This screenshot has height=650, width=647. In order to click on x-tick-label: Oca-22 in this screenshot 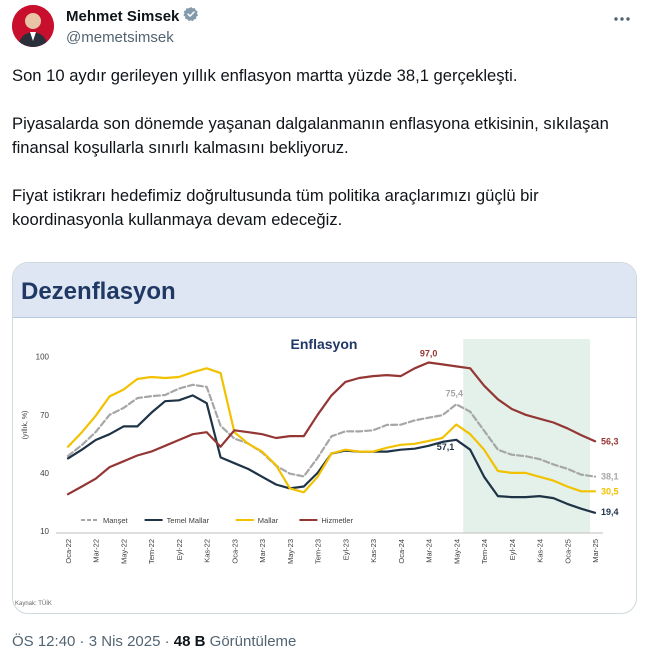, I will do `click(68, 551)`.